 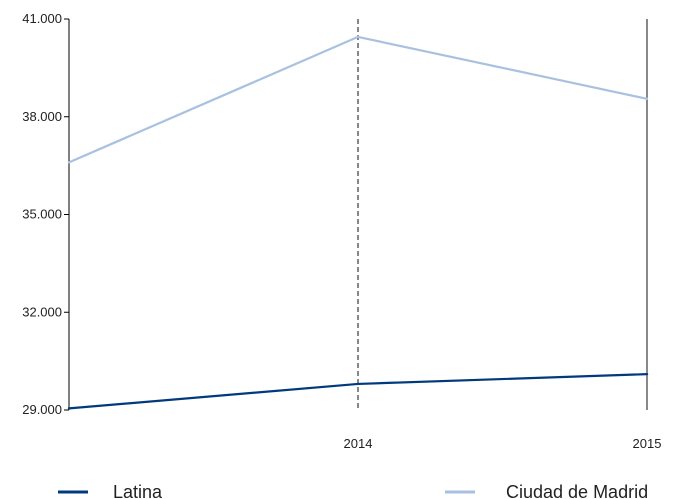 What do you see at coordinates (358, 443) in the screenshot?
I see `x-tick-label: 2014` at bounding box center [358, 443].